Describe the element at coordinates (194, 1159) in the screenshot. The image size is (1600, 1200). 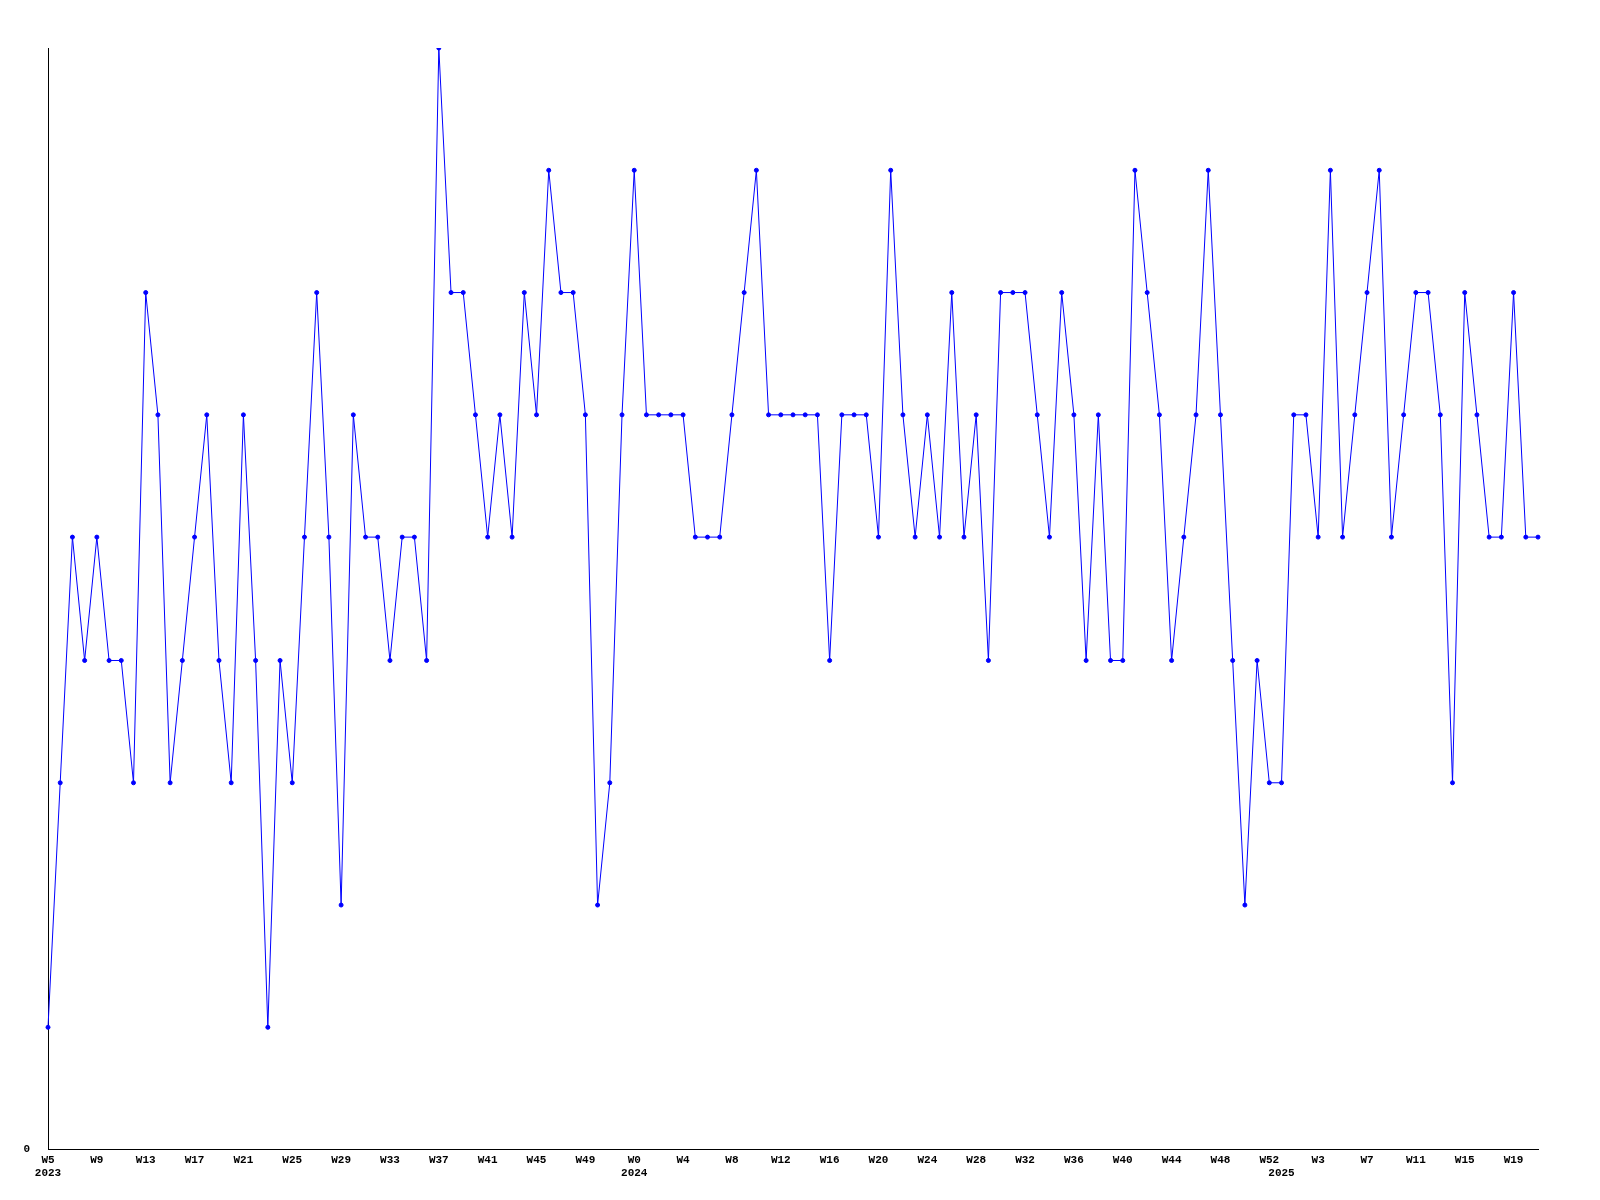
I see `x-tick-label: W17` at that location.